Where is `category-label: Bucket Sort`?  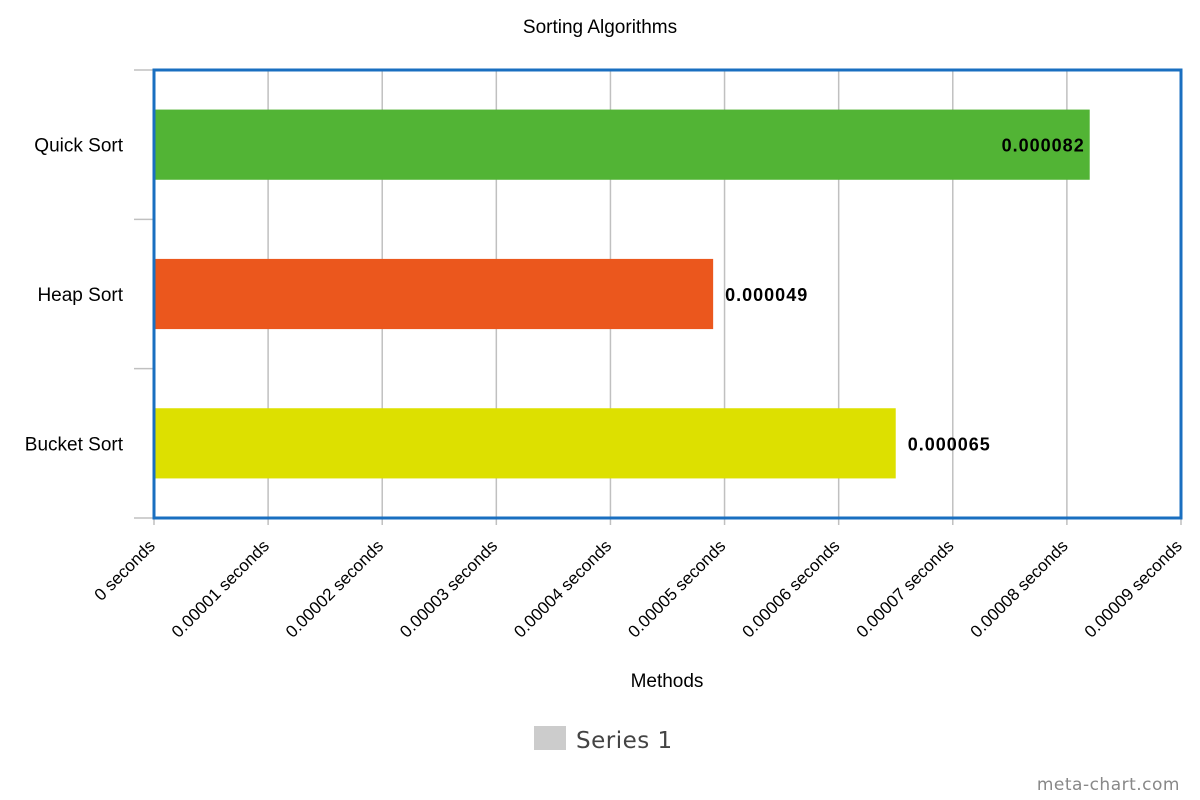 category-label: Bucket Sort is located at coordinates (74, 444).